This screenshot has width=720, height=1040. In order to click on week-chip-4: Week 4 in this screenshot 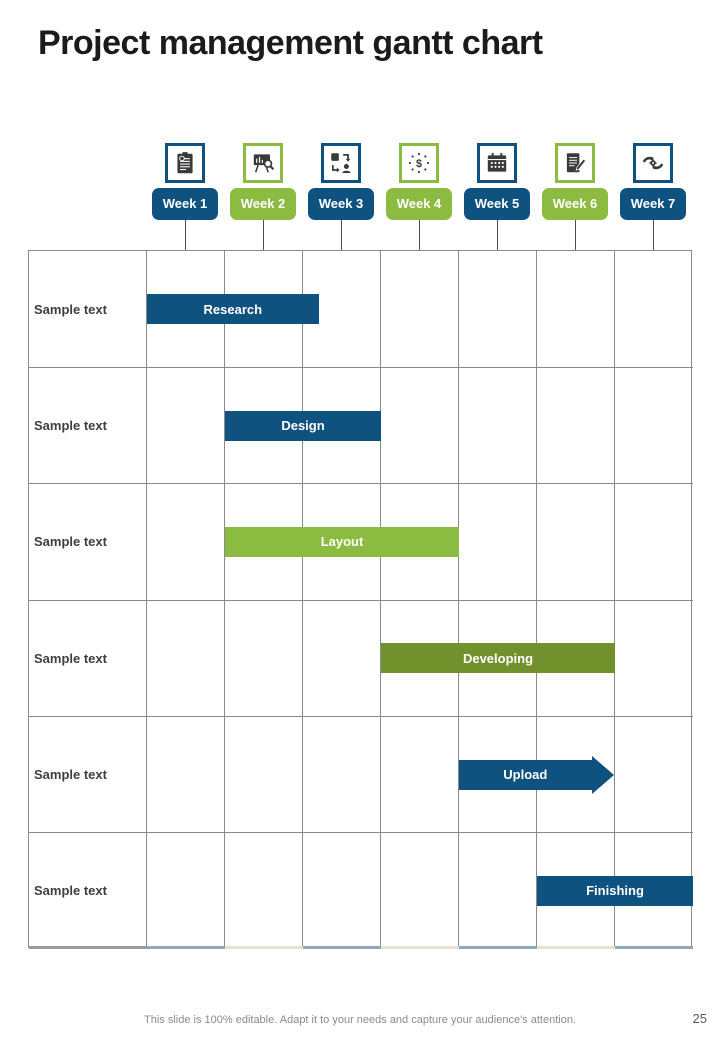, I will do `click(419, 204)`.